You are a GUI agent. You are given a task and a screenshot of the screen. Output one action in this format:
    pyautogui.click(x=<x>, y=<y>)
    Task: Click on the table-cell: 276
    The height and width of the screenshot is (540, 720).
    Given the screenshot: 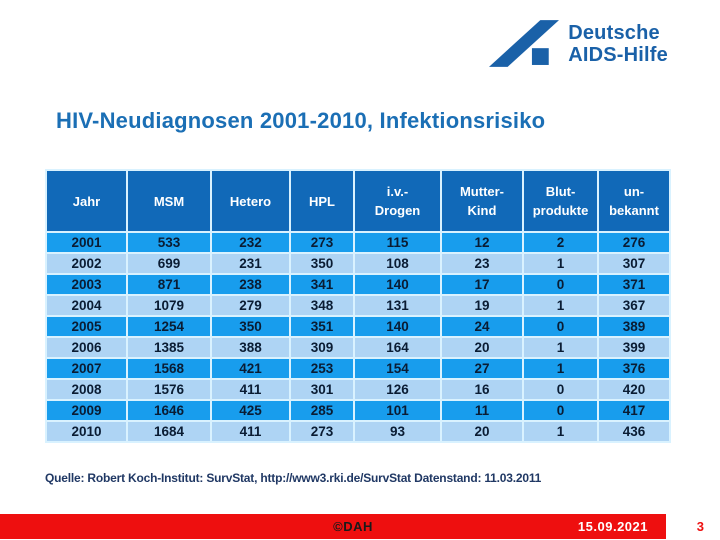 What is the action you would take?
    pyautogui.click(x=634, y=242)
    